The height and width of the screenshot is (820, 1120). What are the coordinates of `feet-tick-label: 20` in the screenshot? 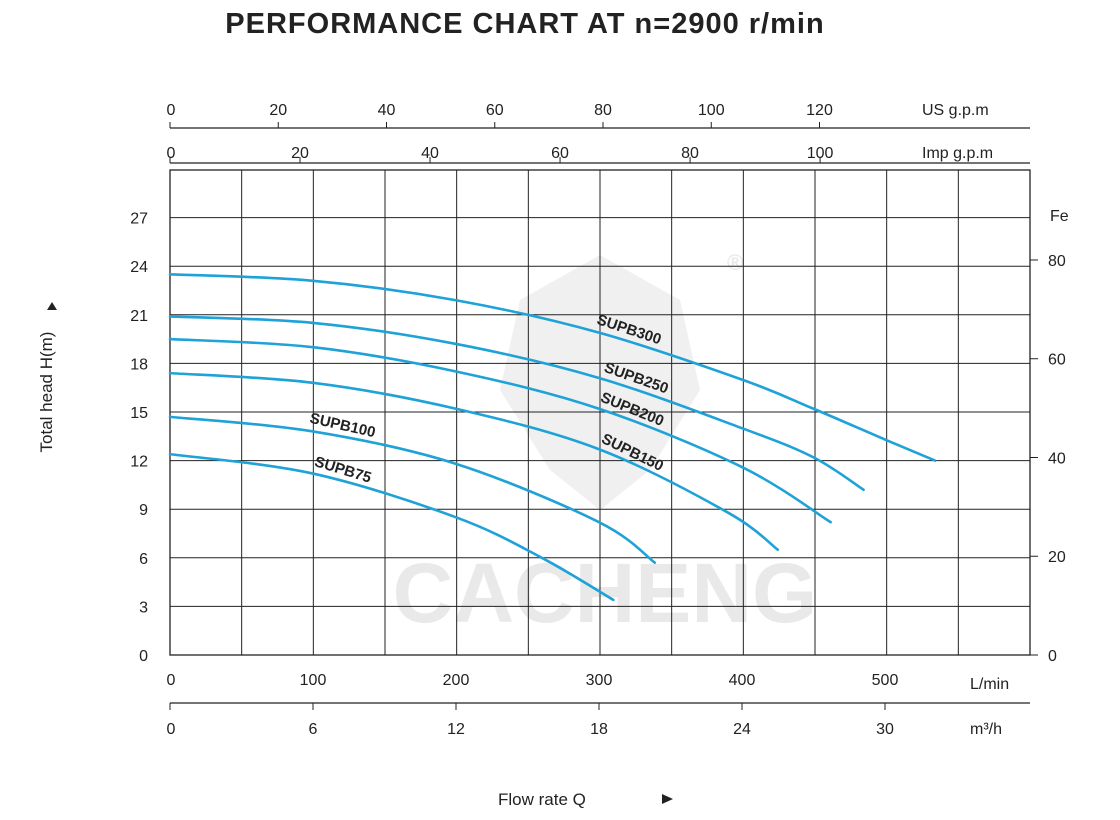 It's located at (1057, 557).